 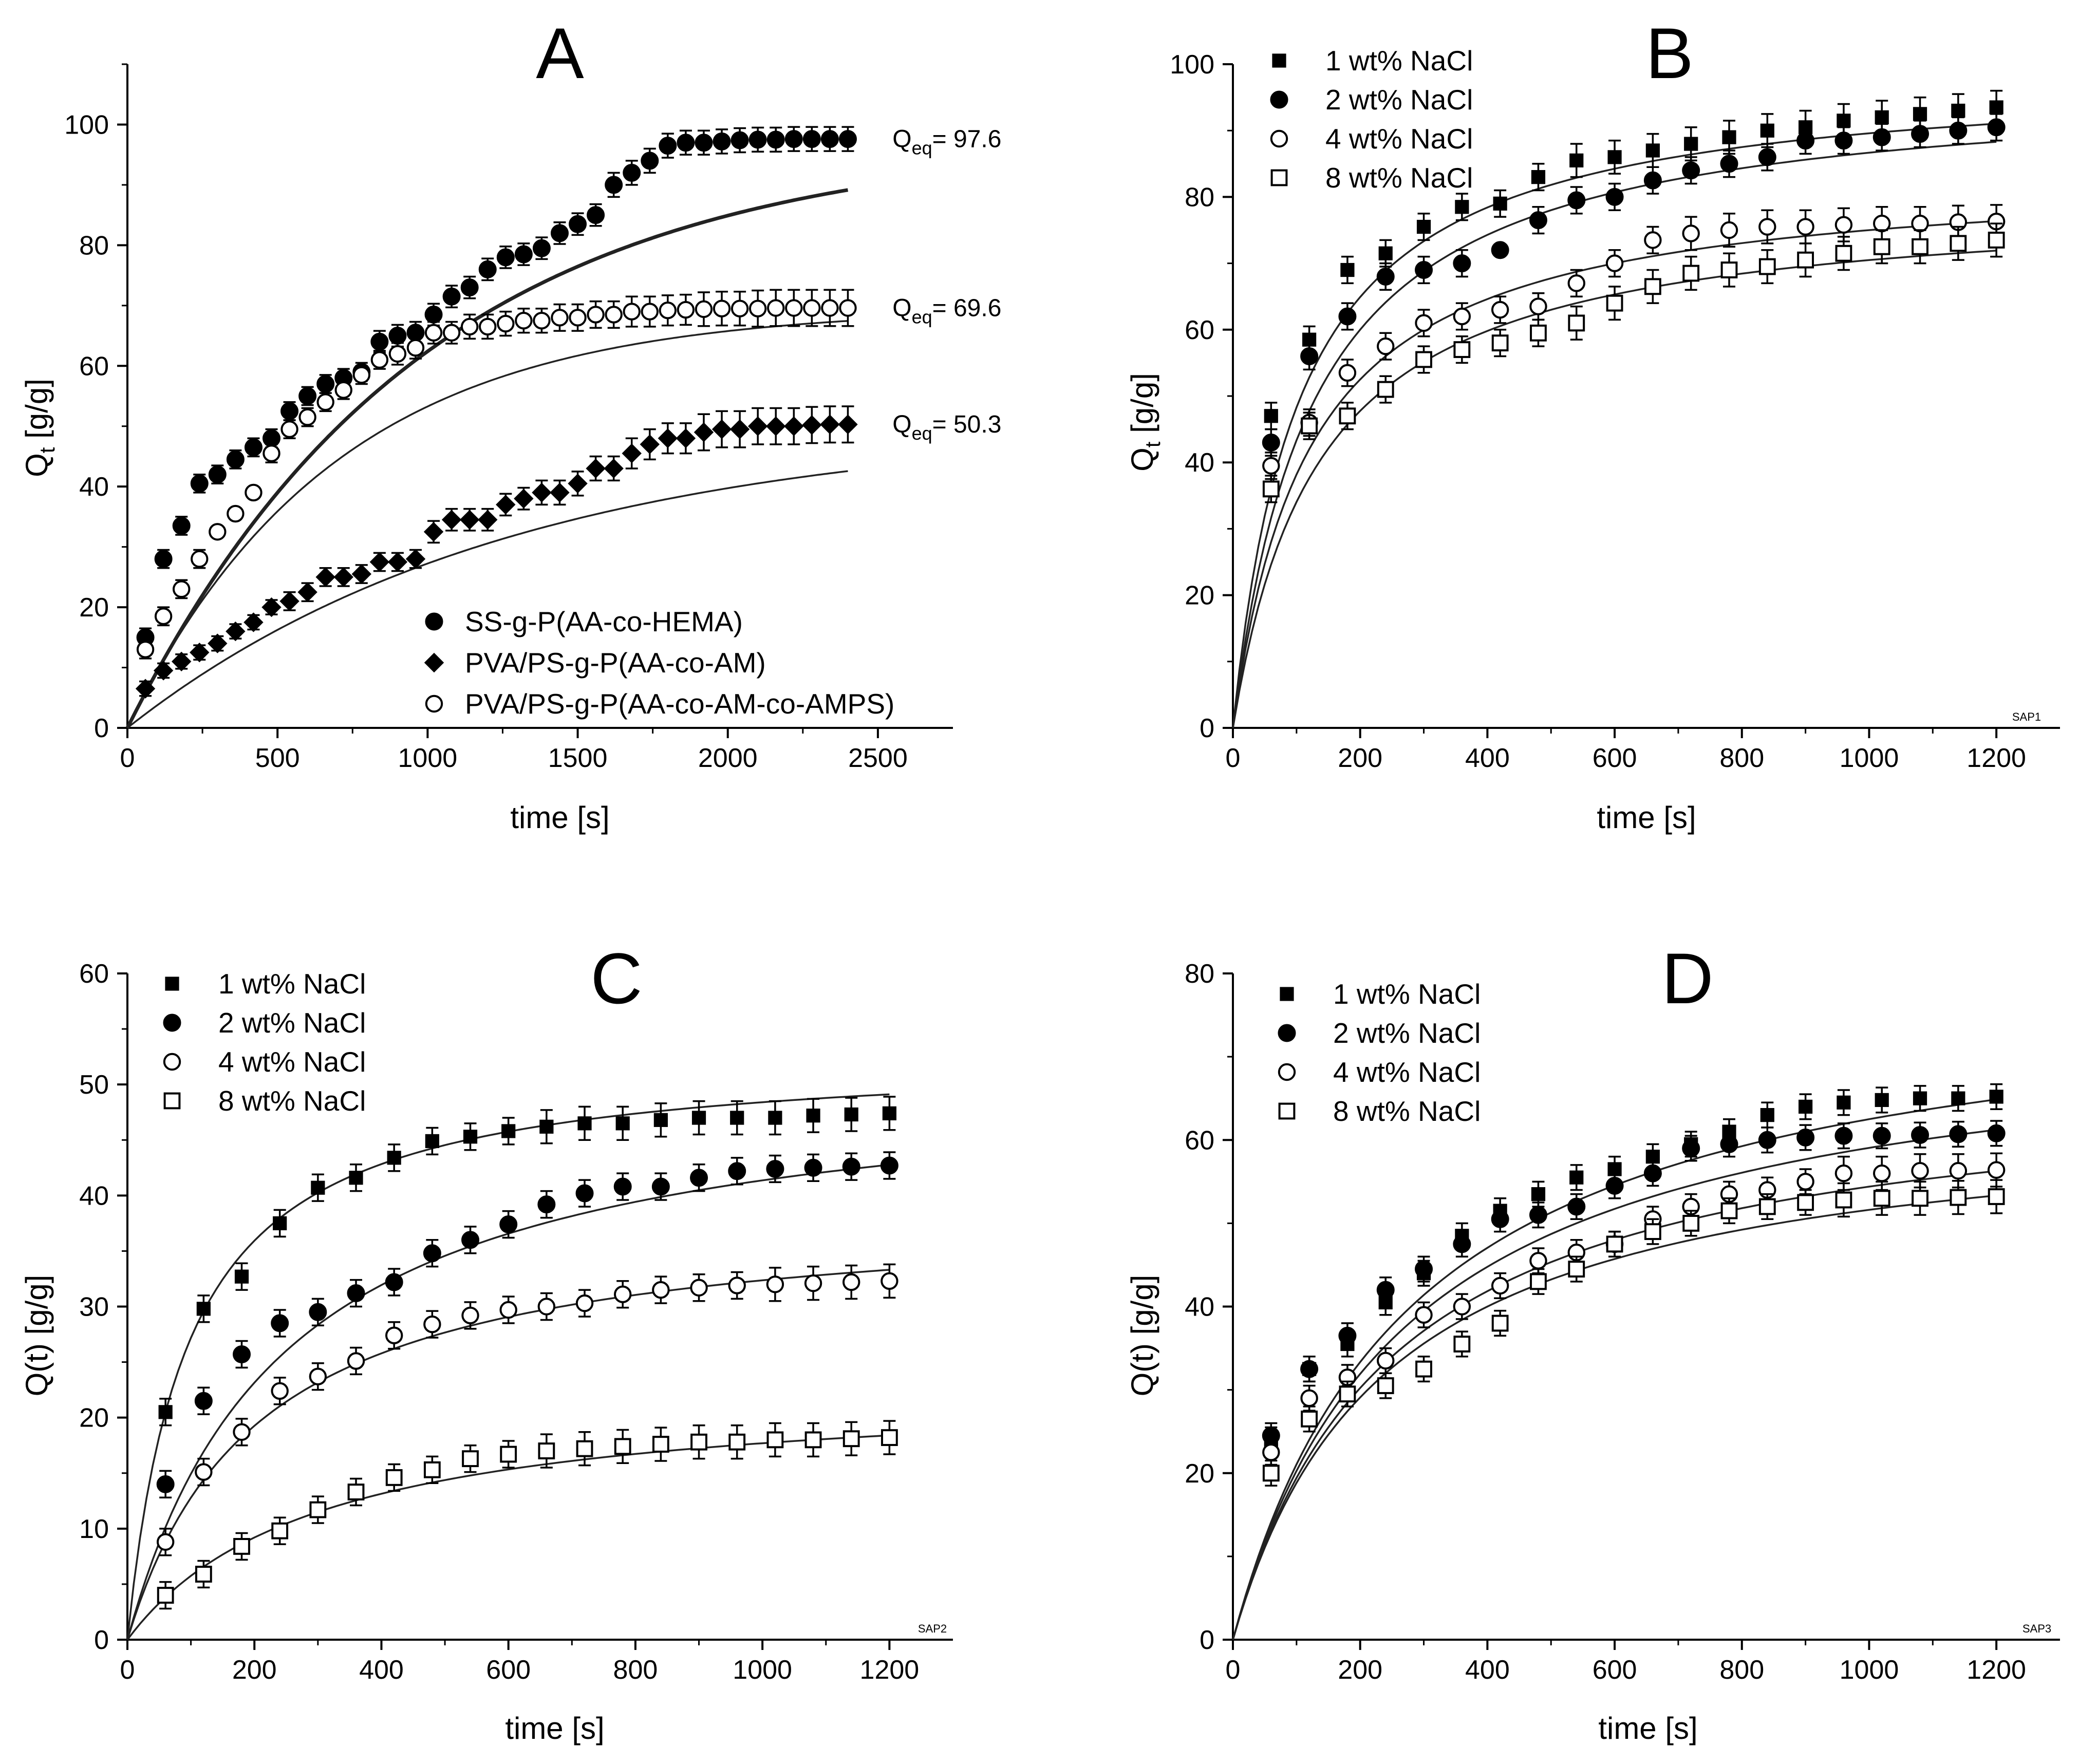 What do you see at coordinates (1207, 729) in the screenshot?
I see `panel-b-y-tick-label: 0` at bounding box center [1207, 729].